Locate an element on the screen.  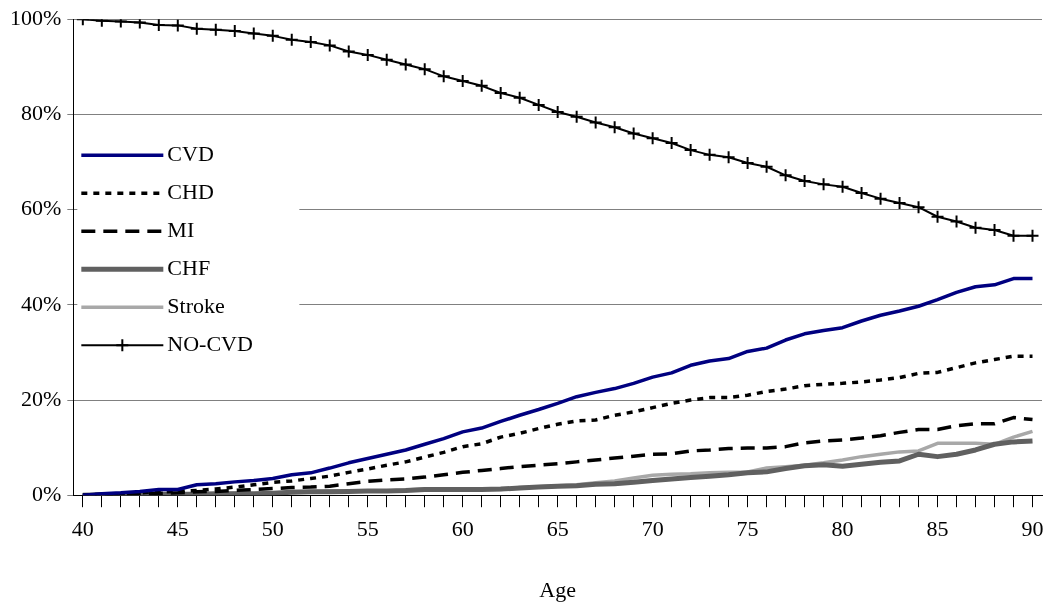
x-tick-label: 60 is located at coordinates (462, 529).